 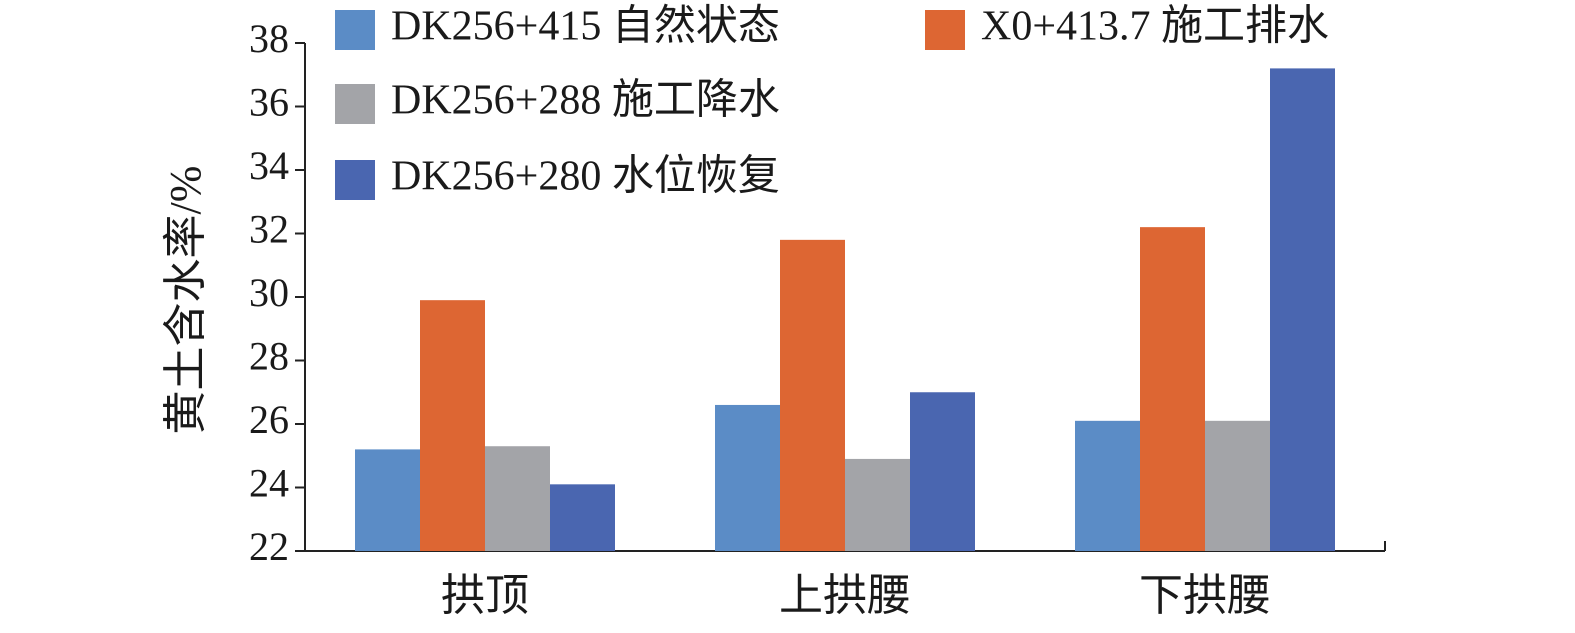 I want to click on legend-label: DK256+288 施工降水, so click(x=585, y=101).